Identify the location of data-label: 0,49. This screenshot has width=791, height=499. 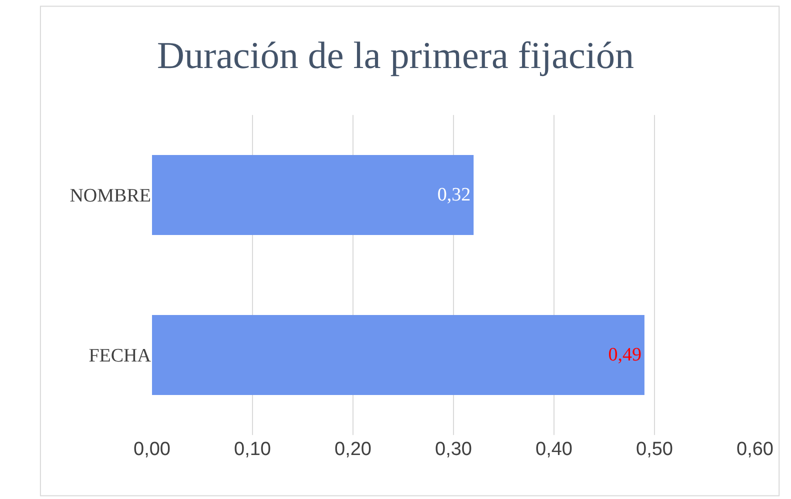
(625, 355).